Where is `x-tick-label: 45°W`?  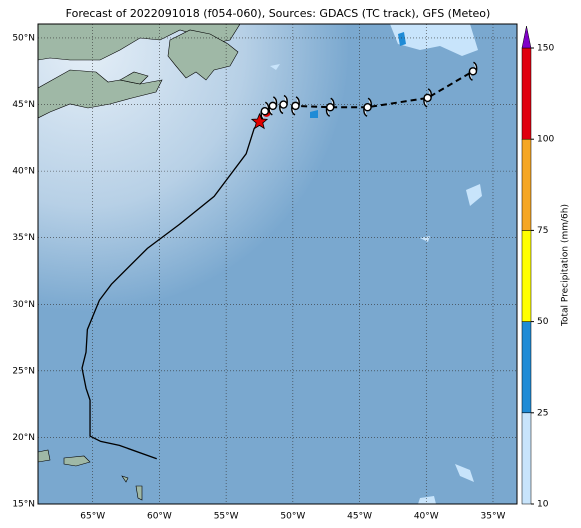
x-tick-label: 45°W is located at coordinates (359, 517).